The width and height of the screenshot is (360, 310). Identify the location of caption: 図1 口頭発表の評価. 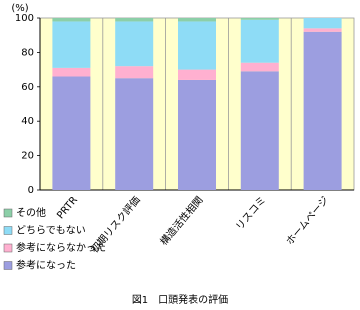
(180, 299).